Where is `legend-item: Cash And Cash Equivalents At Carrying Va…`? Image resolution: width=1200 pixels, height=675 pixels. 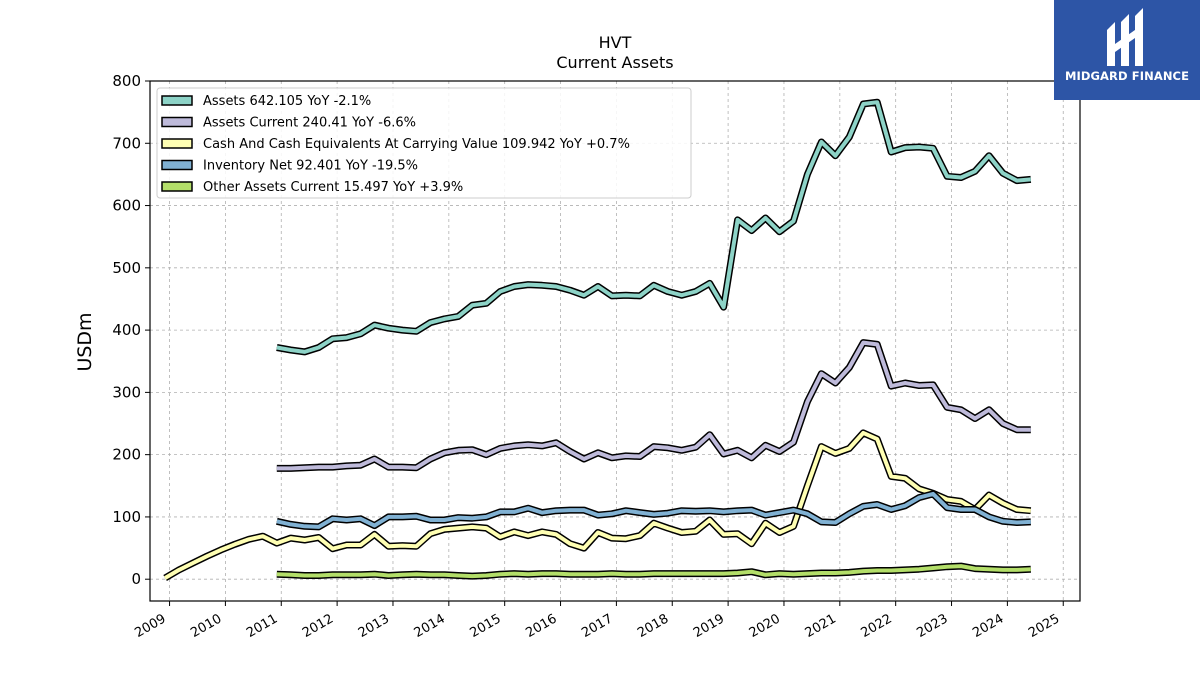 legend-item: Cash And Cash Equivalents At Carrying Va… is located at coordinates (395, 144).